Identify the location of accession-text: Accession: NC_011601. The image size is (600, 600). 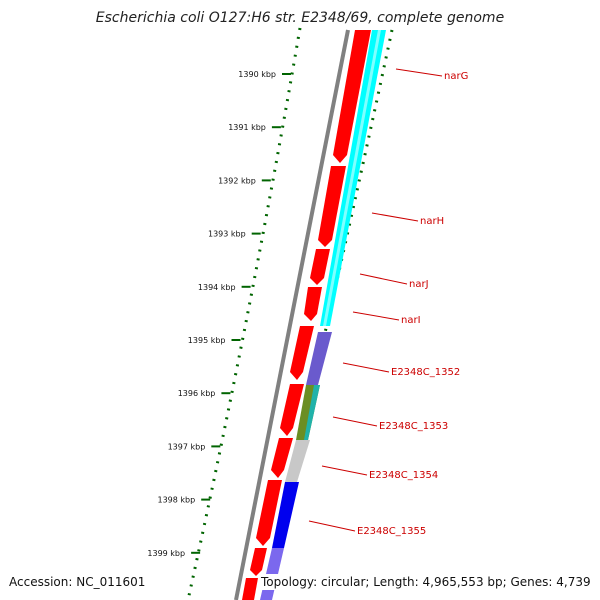
(77, 582).